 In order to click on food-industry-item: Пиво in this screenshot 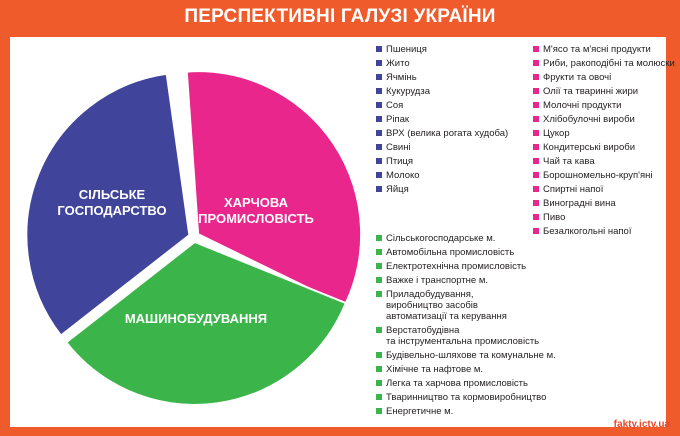, I will do `click(604, 217)`.